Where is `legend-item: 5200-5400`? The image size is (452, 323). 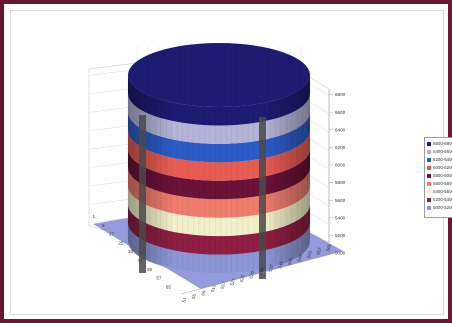 legend-item: 5200-5400 is located at coordinates (439, 200).